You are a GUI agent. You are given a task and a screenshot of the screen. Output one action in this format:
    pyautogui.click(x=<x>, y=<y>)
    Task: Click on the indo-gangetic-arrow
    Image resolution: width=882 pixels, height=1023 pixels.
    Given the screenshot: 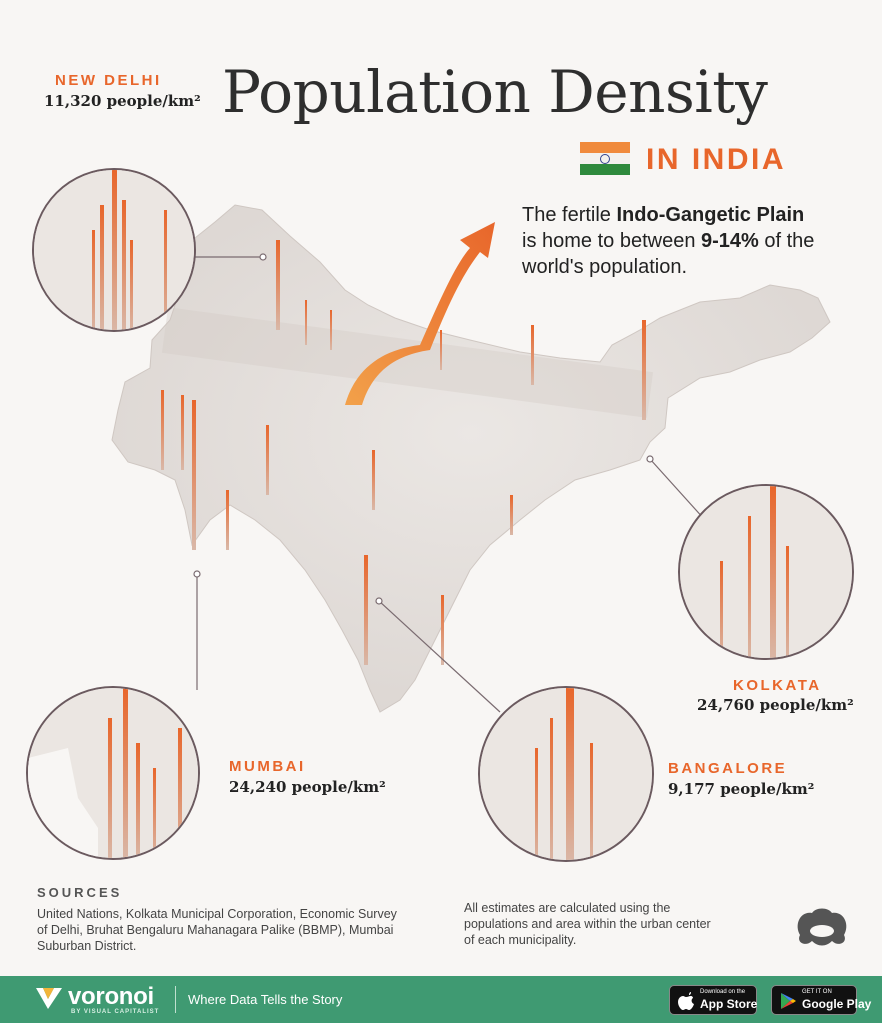 What is the action you would take?
    pyautogui.click(x=420, y=313)
    